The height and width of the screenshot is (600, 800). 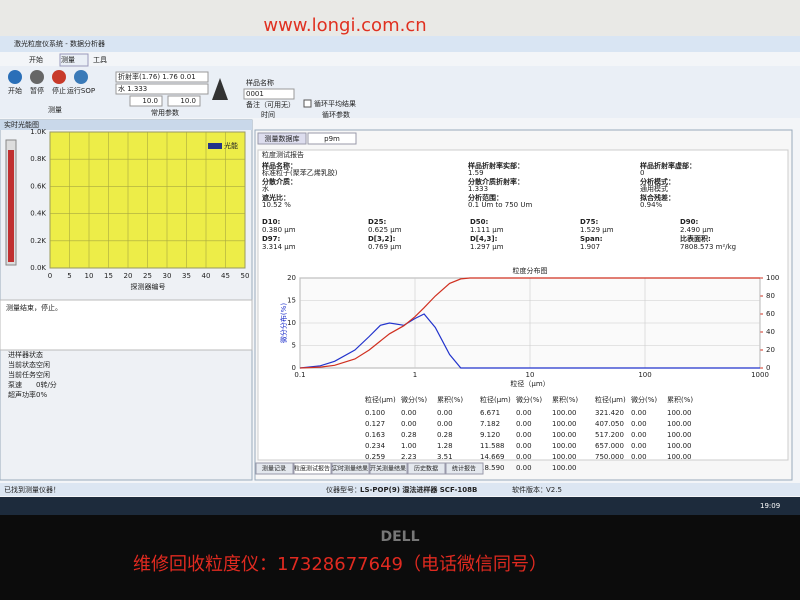 I want to click on menu-tab: 测量, so click(x=68, y=60).